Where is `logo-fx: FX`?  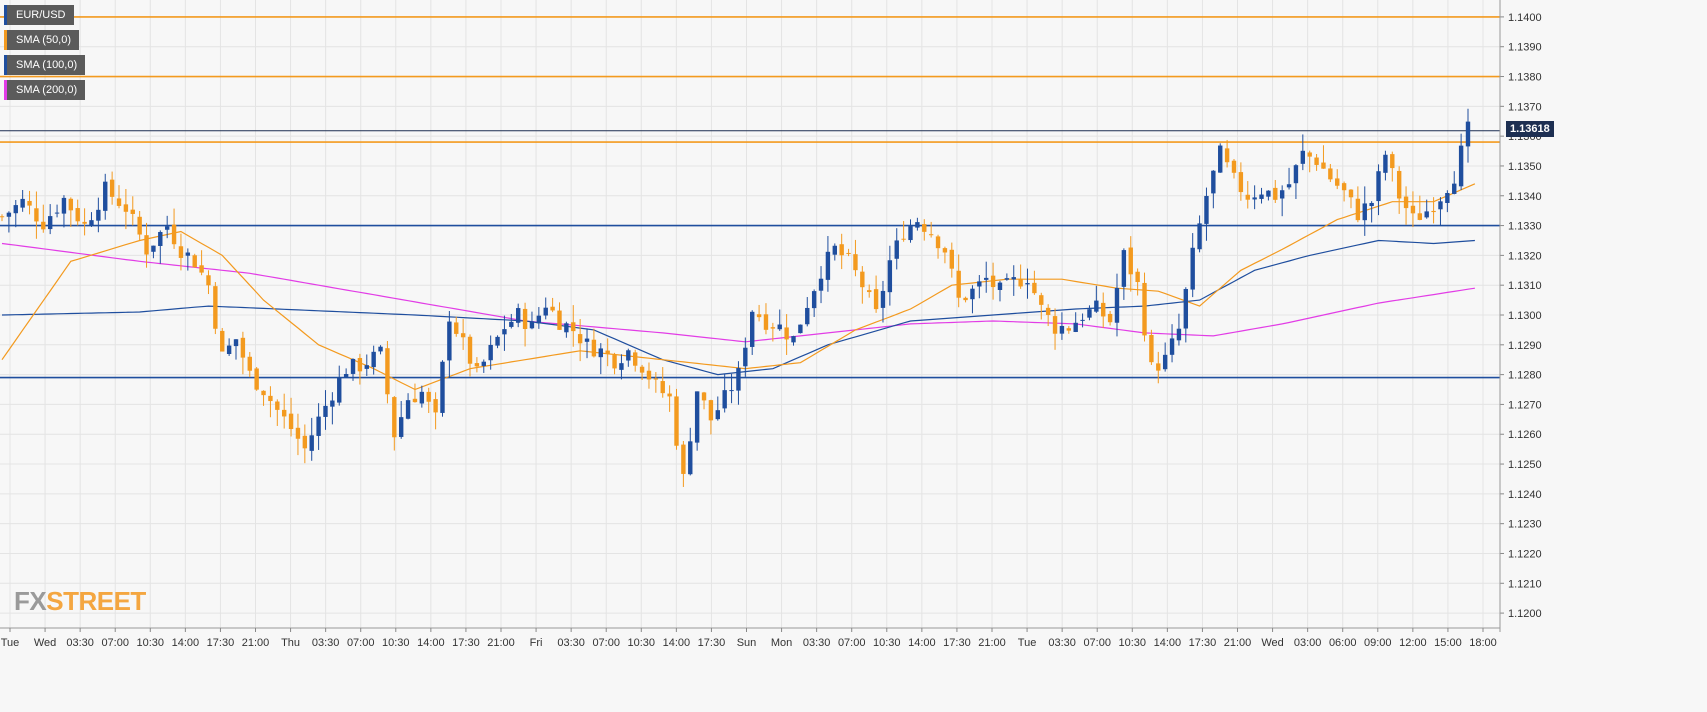
logo-fx: FX is located at coordinates (30, 601).